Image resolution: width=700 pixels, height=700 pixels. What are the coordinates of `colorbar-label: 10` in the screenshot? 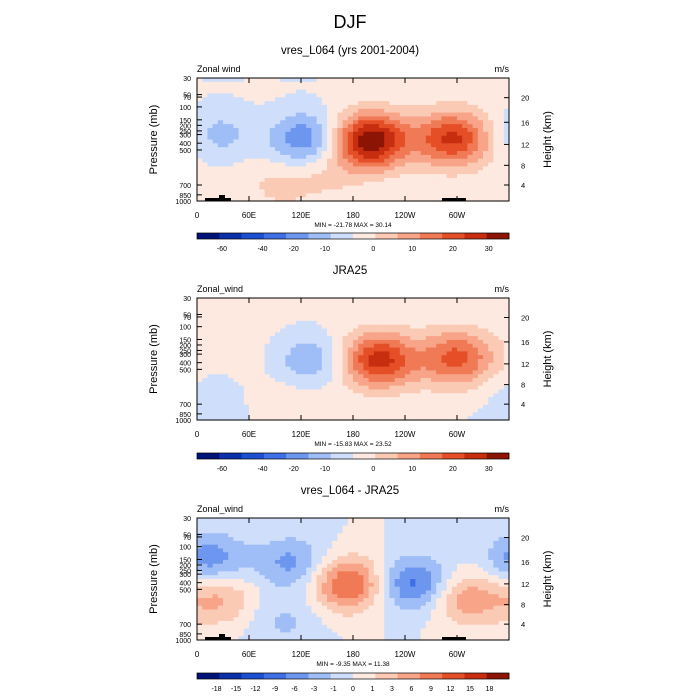 It's located at (412, 249).